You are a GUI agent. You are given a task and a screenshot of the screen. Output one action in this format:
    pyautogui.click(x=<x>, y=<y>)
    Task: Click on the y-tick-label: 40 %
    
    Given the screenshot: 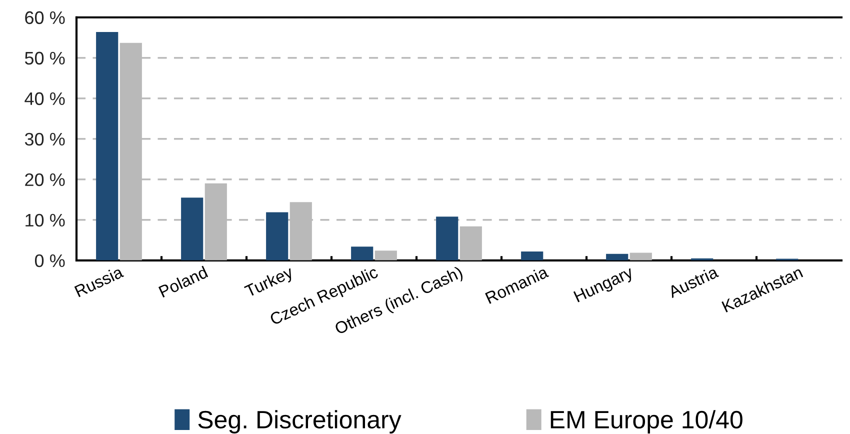 What is the action you would take?
    pyautogui.click(x=44, y=99)
    